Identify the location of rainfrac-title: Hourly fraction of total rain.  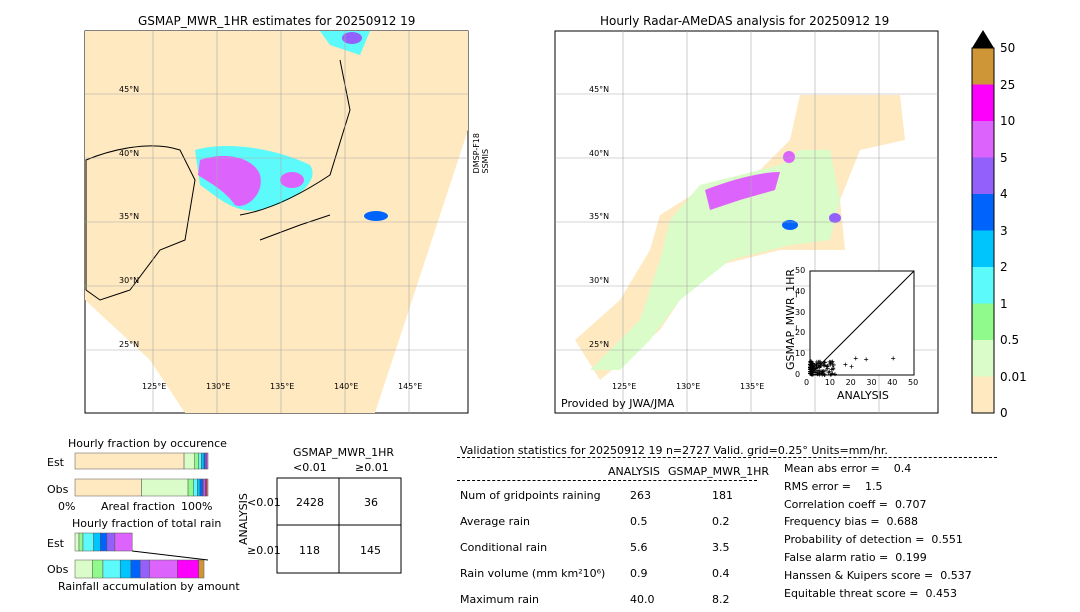
(147, 523).